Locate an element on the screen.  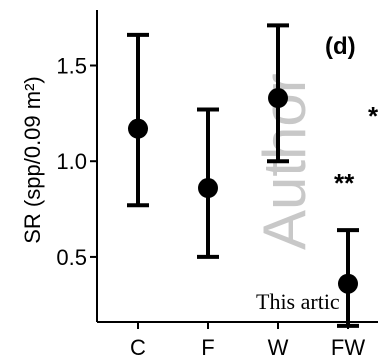
y-tick-label: 1.5 is located at coordinates (71, 66).